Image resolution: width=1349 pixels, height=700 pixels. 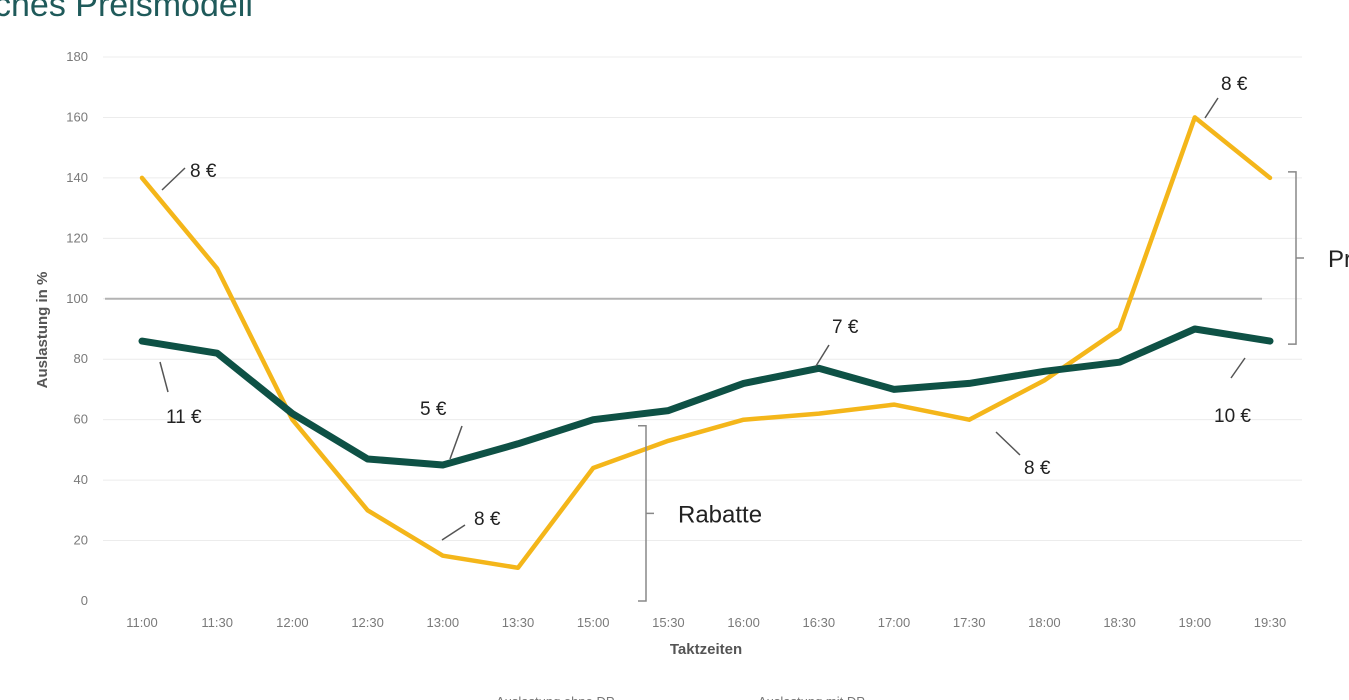 I want to click on x-tick-label: 13:30, so click(x=518, y=622).